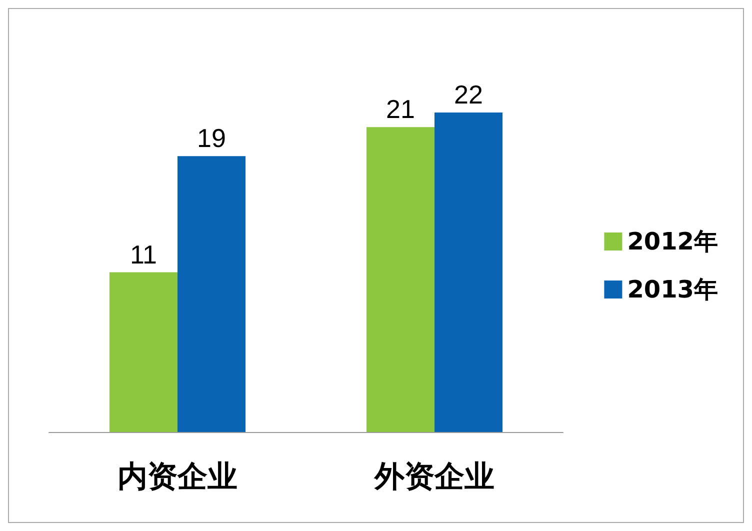  I want to click on legend-label: 2012年, so click(672, 242).